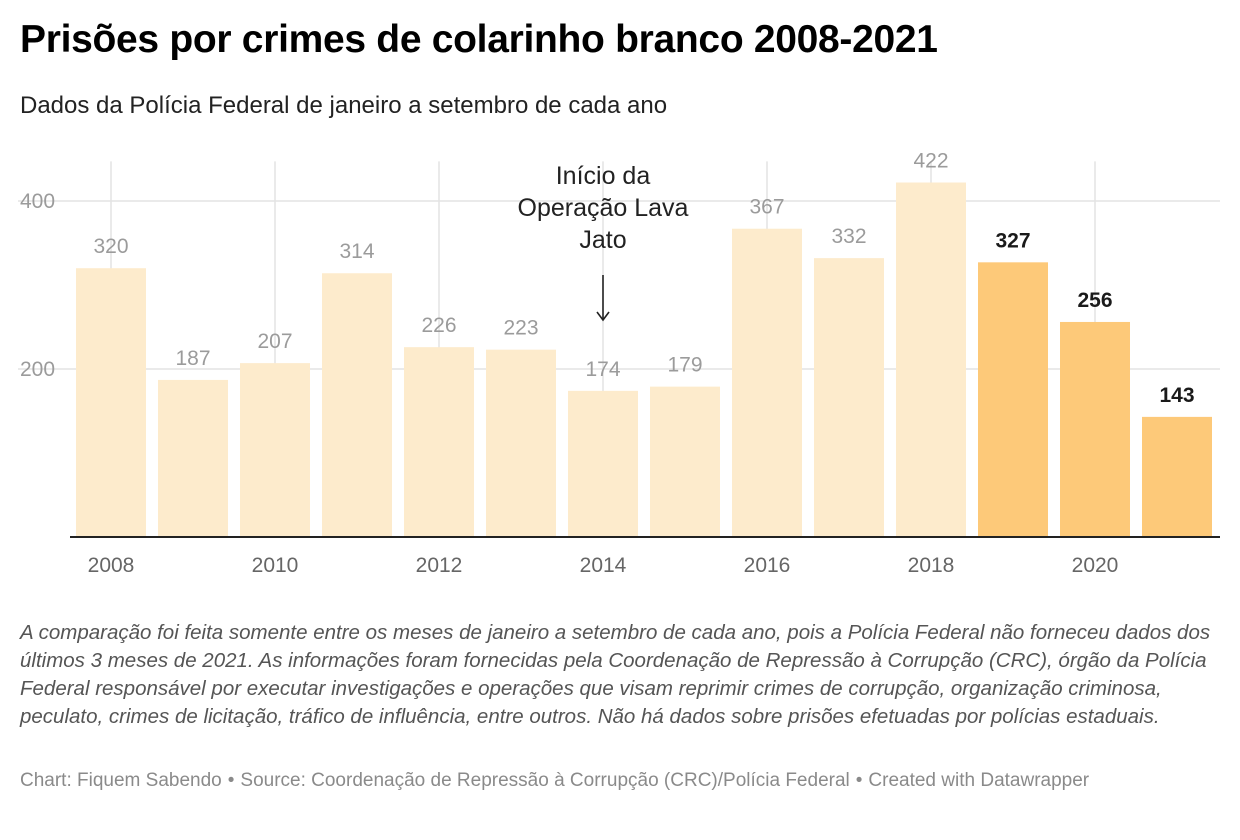  What do you see at coordinates (603, 463) in the screenshot?
I see `bar-2014` at bounding box center [603, 463].